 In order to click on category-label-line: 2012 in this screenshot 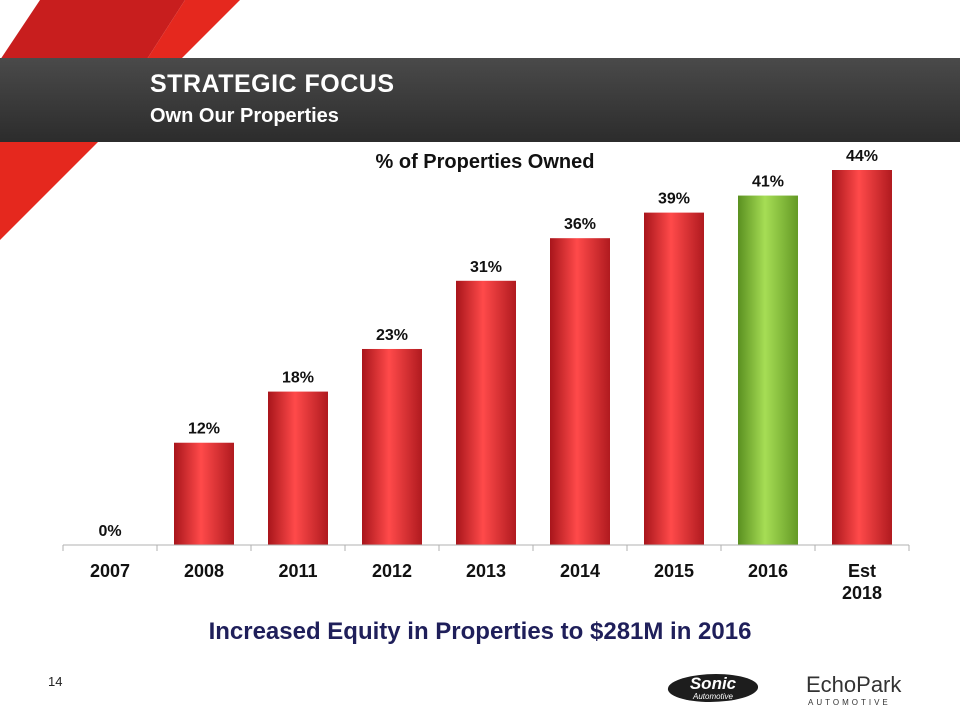, I will do `click(392, 571)`.